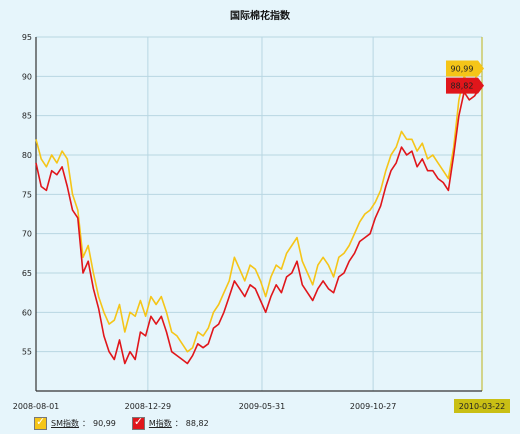 The height and width of the screenshot is (434, 520). I want to click on y-tick-label: 65, so click(27, 273).